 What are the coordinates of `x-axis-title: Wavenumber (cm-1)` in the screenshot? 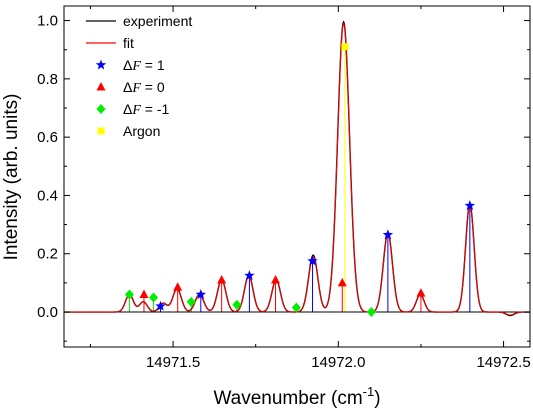 It's located at (296, 396).